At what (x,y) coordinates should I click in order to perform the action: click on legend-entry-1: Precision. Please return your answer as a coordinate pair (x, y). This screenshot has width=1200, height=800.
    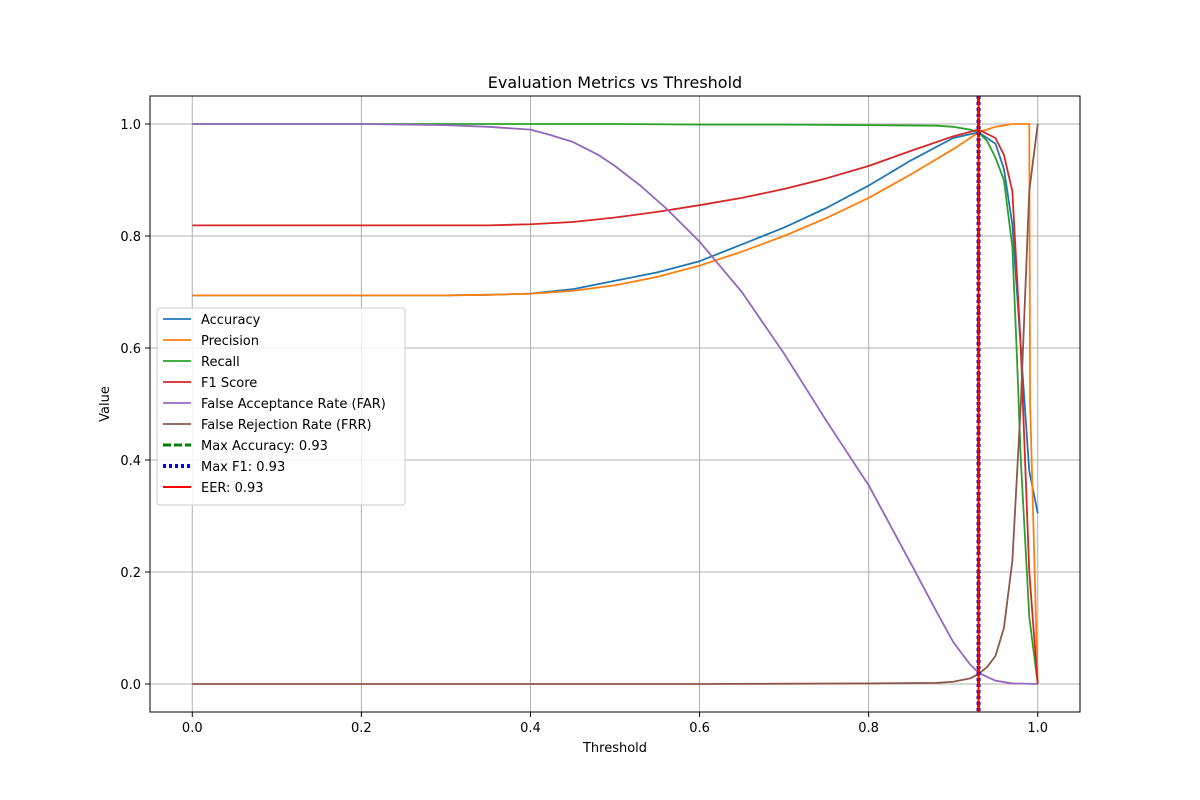
    Looking at the image, I should click on (230, 341).